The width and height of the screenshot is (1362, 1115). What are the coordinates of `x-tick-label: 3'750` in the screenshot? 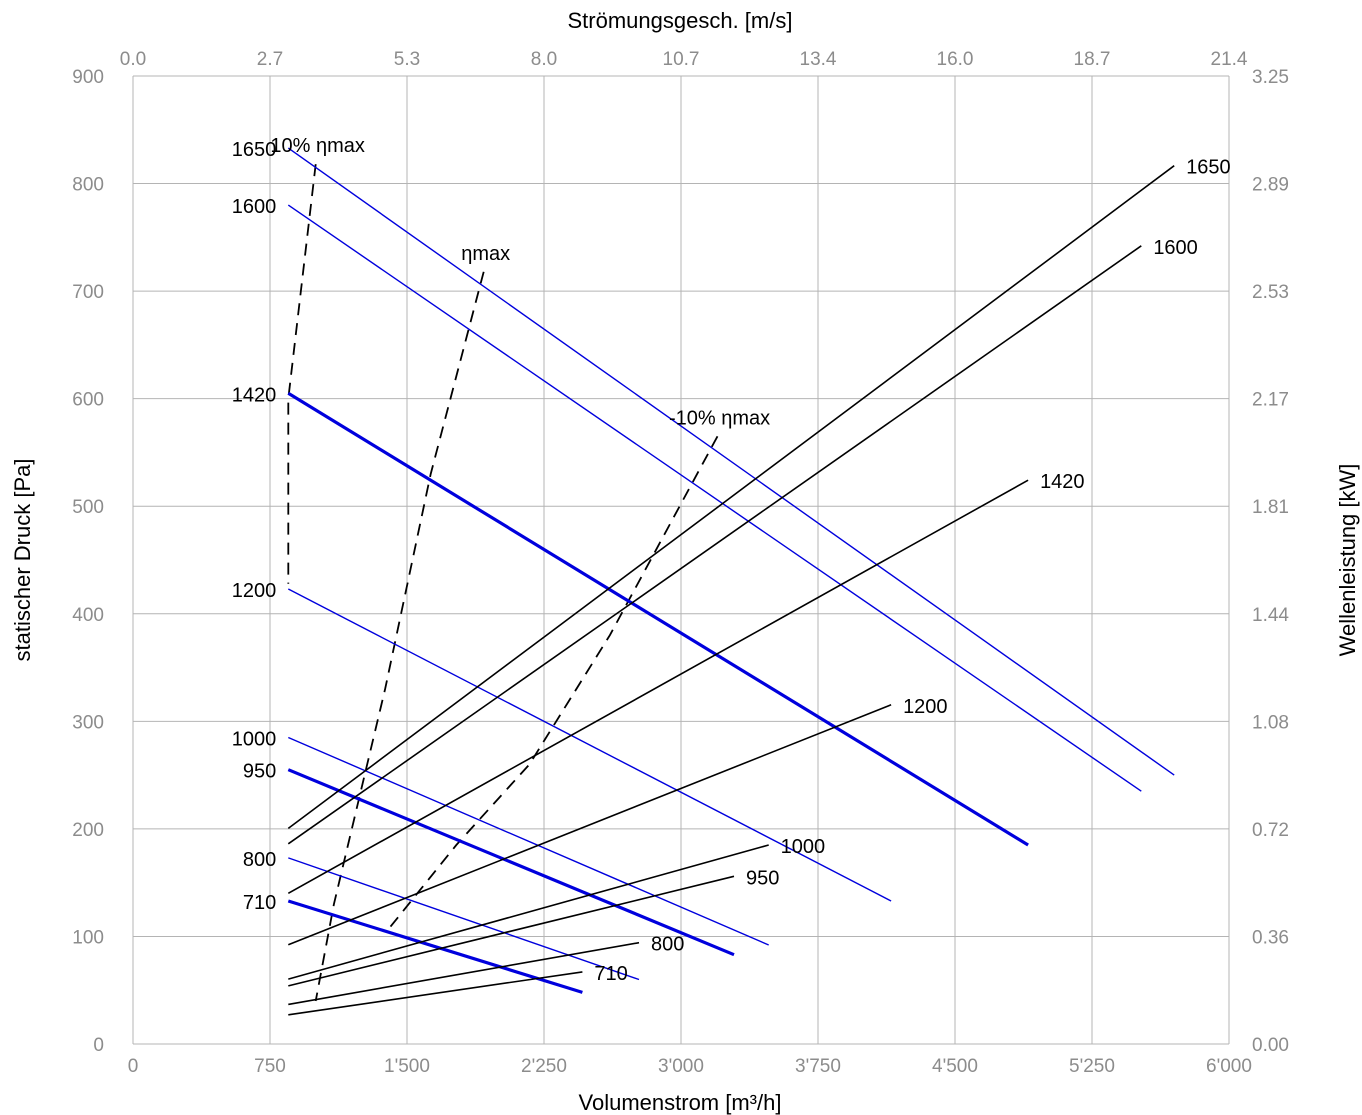 It's located at (818, 1066).